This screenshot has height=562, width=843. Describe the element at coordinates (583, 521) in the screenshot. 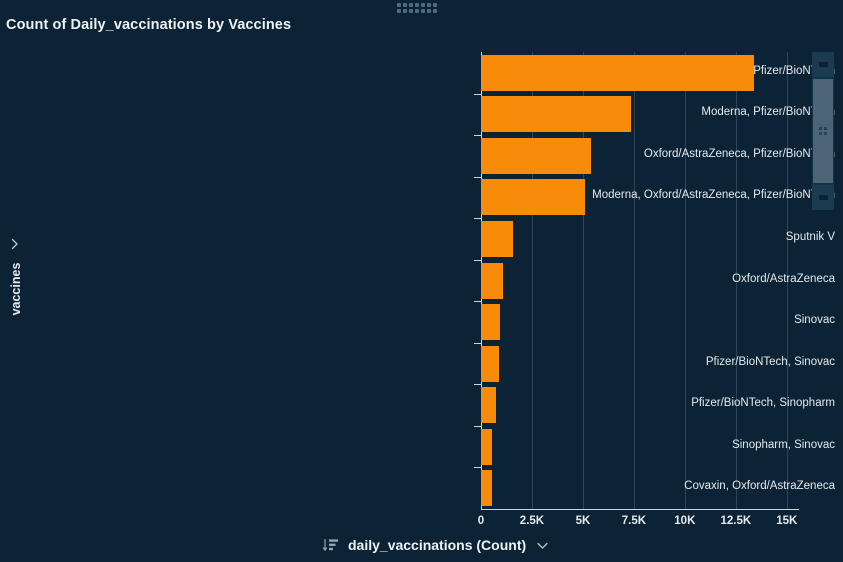

I see `x-axis-tick-label: 5K` at that location.